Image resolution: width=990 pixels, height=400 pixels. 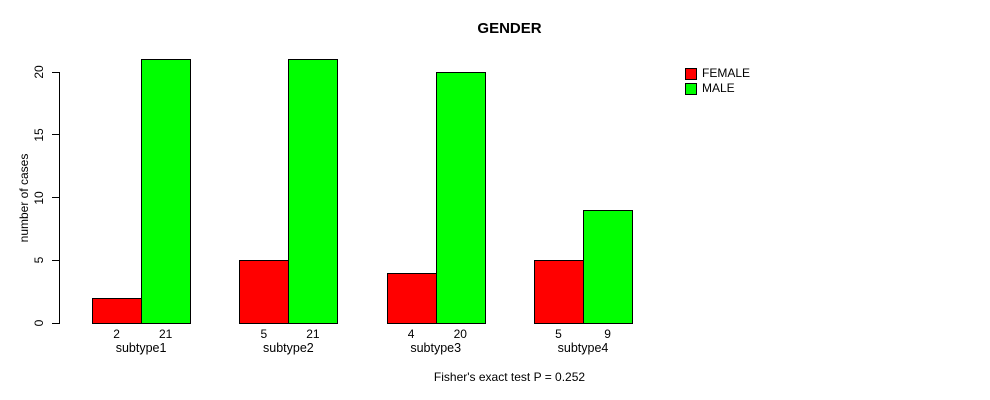 What do you see at coordinates (59, 198) in the screenshot?
I see `y-axis-line` at bounding box center [59, 198].